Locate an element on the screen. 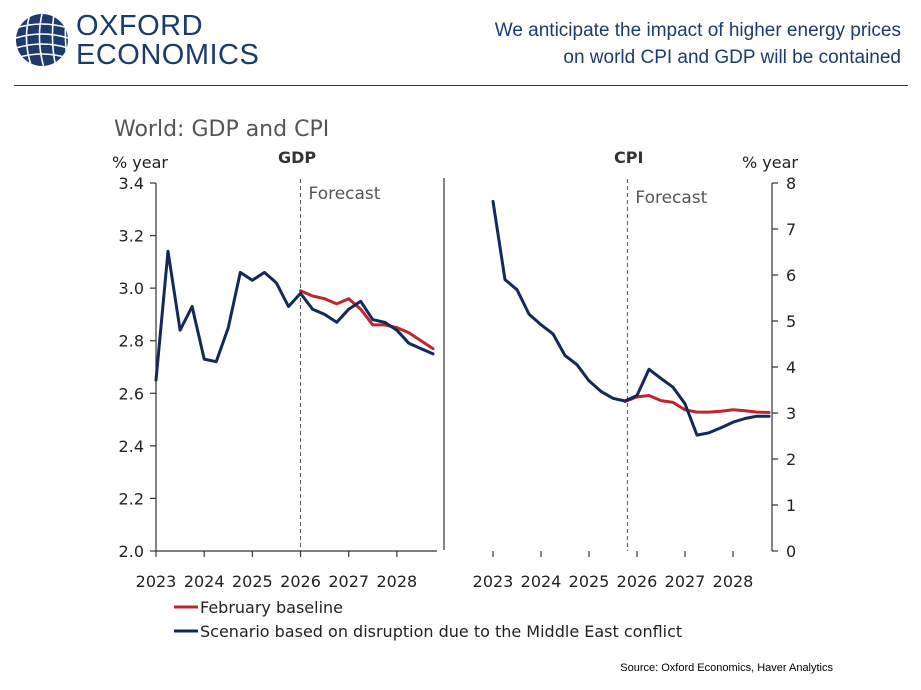 Image resolution: width=921 pixels, height=690 pixels. cpi-y-axis-unit: % year is located at coordinates (770, 162).